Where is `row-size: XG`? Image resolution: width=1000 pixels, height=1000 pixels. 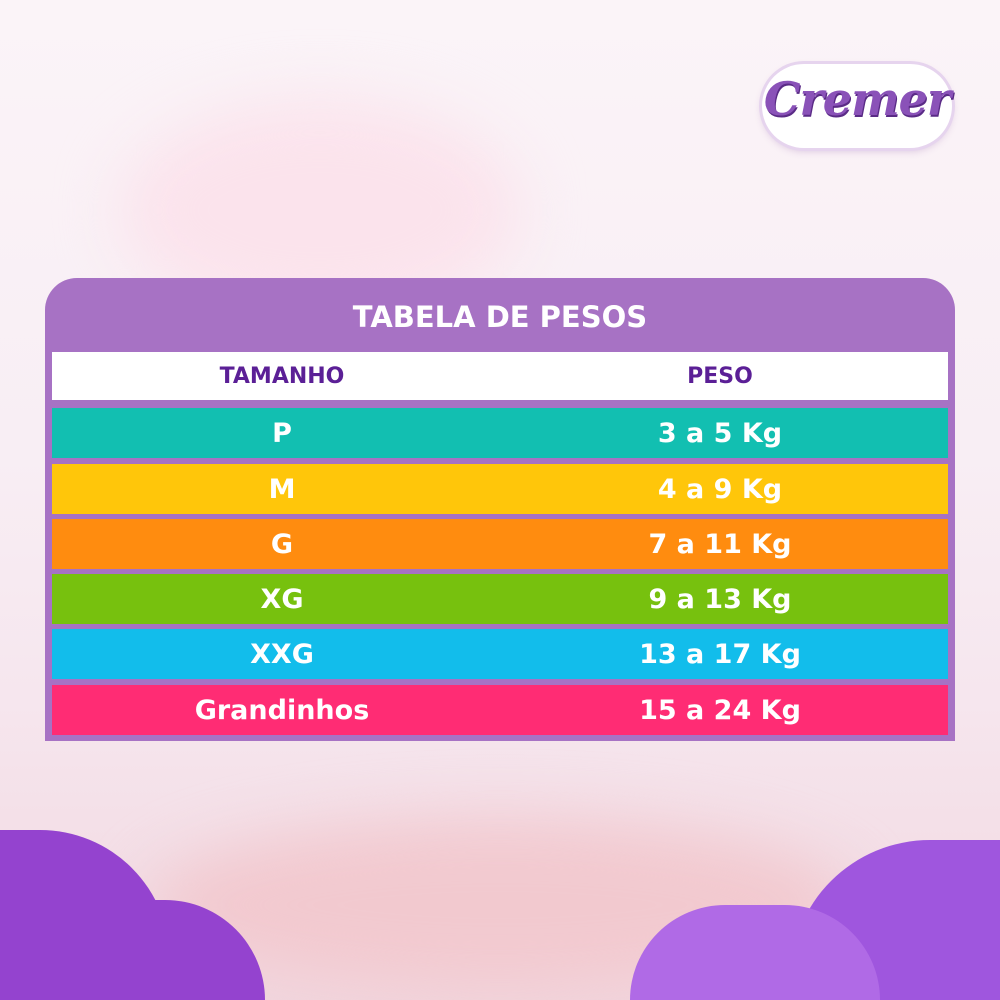
row-size: XG is located at coordinates (282, 599).